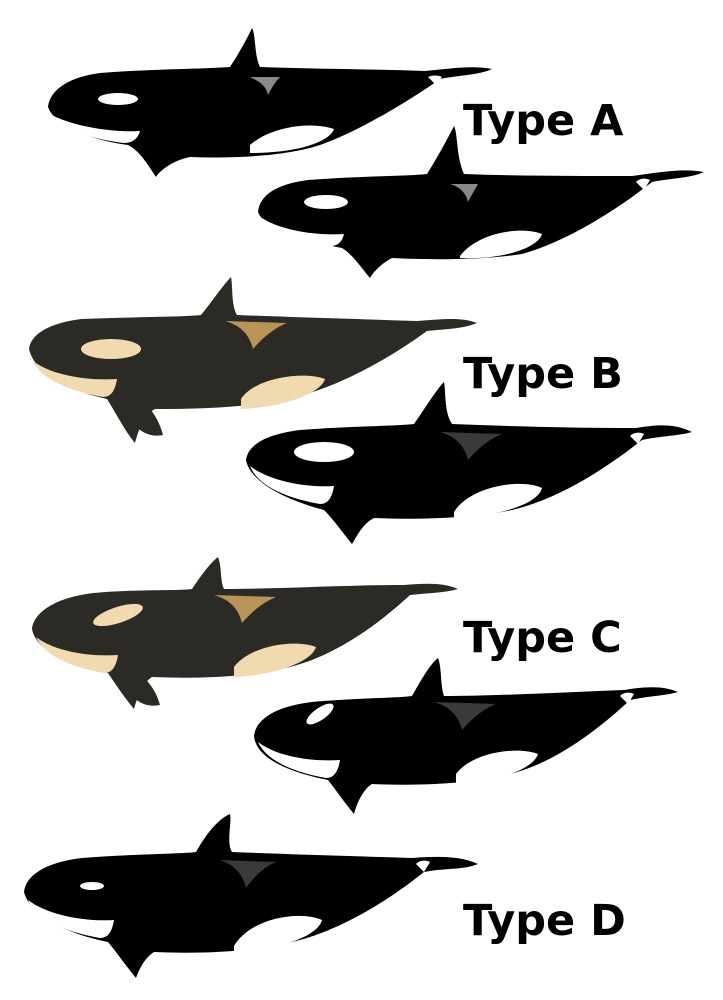 This screenshot has width=723, height=1000. What do you see at coordinates (543, 374) in the screenshot?
I see `label-type-b: Type B` at bounding box center [543, 374].